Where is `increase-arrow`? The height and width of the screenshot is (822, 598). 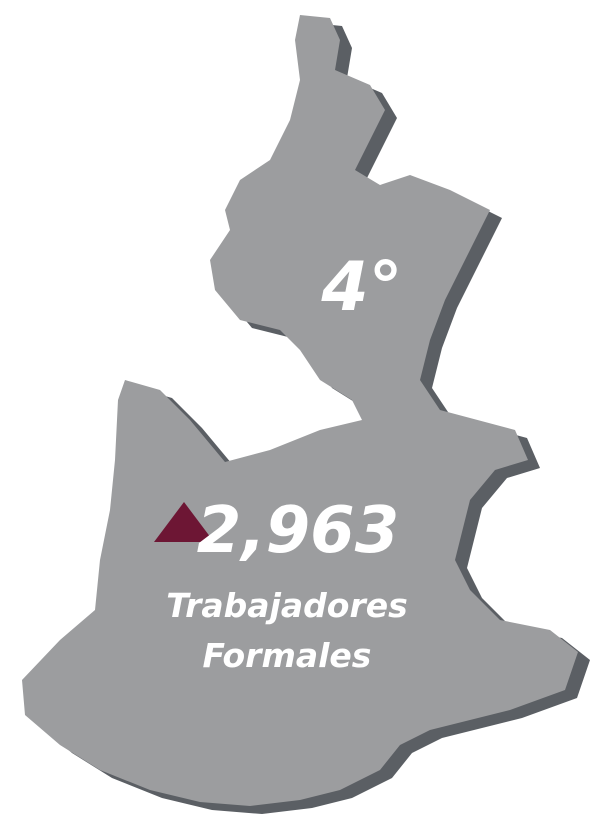
increase-arrow is located at coordinates (184, 522).